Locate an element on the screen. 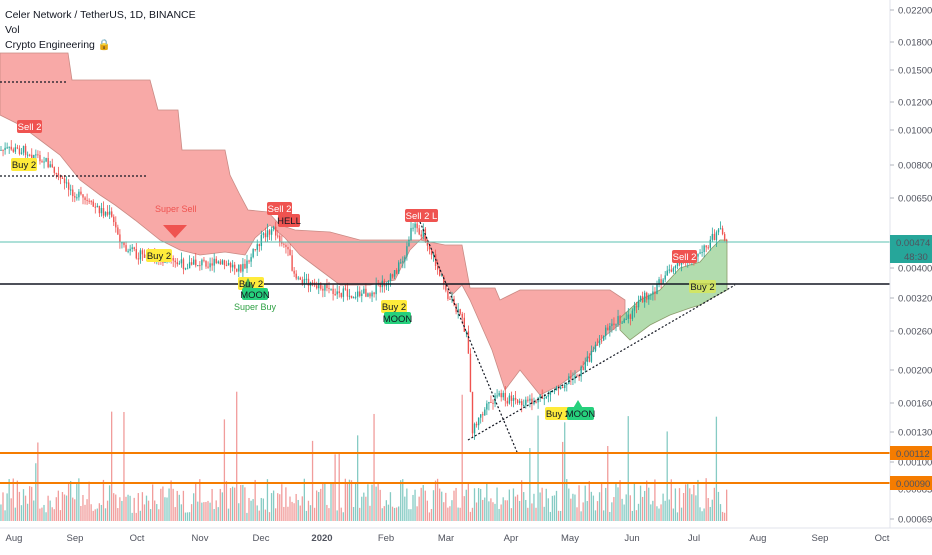 This screenshot has width=932, height=555. price-tick-label: 0.00320 is located at coordinates (915, 299).